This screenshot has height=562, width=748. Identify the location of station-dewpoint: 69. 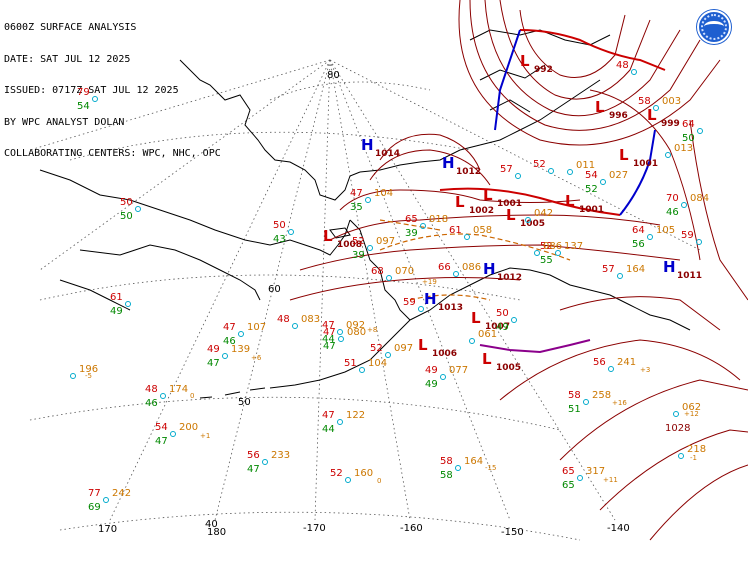
(94, 507).